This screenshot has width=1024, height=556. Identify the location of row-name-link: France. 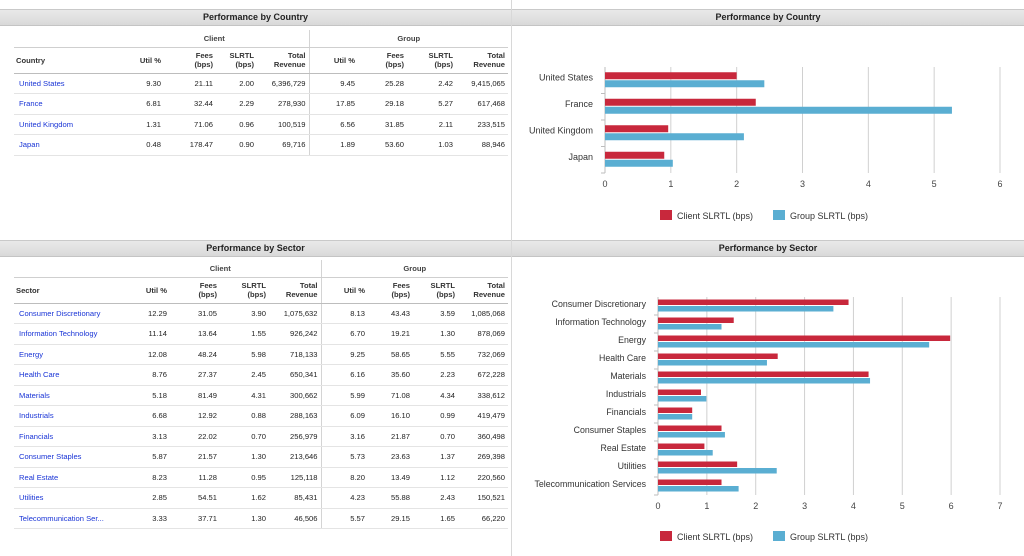
(31, 104).